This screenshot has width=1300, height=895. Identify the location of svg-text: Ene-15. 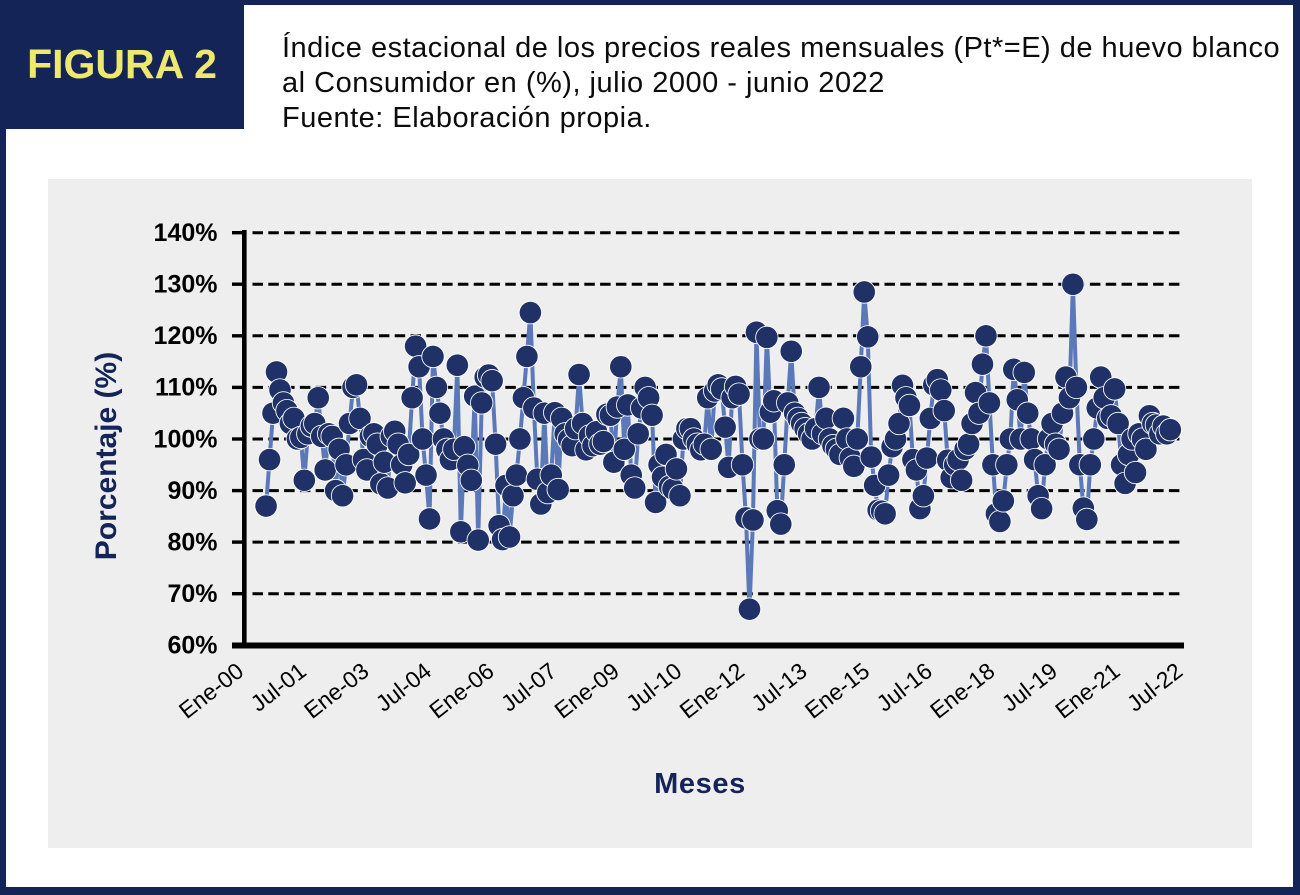
(837, 690).